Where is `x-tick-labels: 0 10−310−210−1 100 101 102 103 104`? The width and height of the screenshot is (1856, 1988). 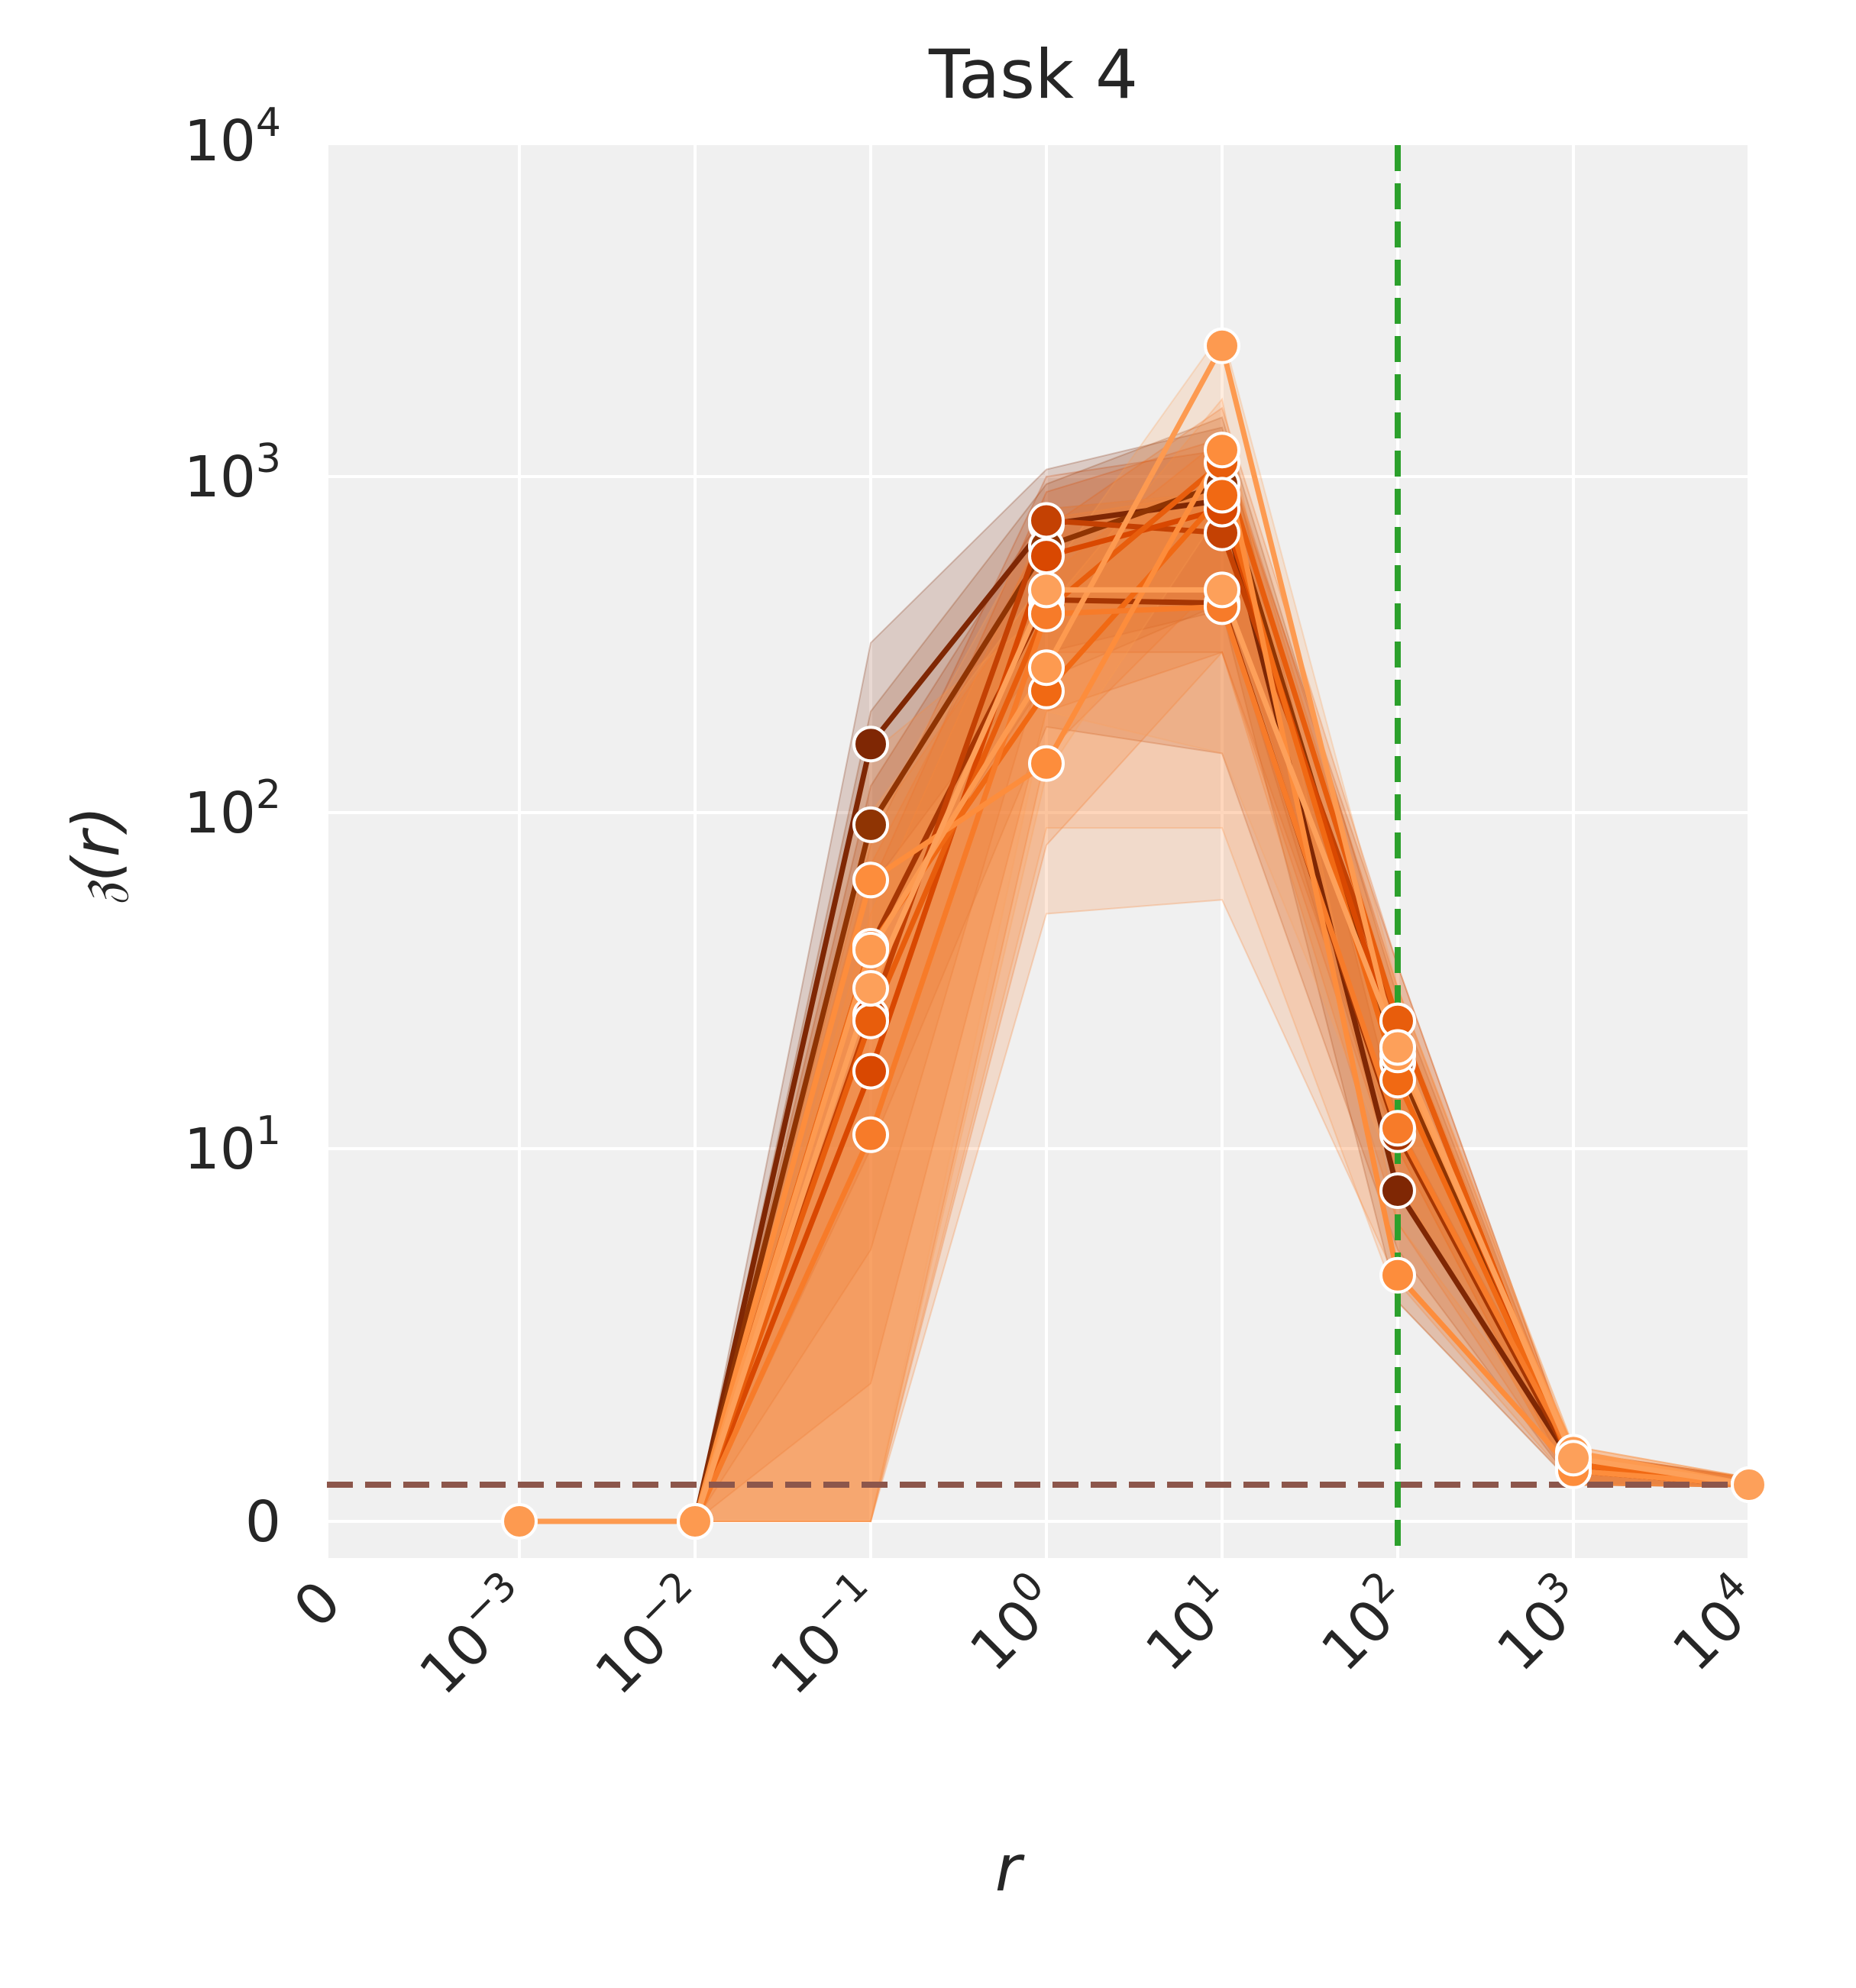
x-tick-labels: 0 10−310−210−1 100 101 102 103 104 is located at coordinates (1029, 1635).